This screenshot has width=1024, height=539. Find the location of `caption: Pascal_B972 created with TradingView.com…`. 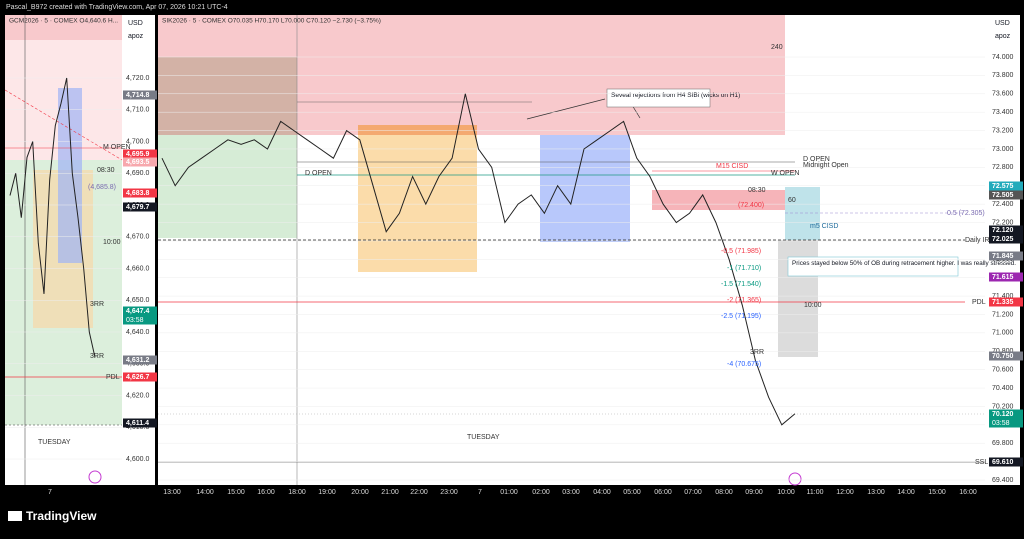

caption: Pascal_B972 created with TradingView.com… is located at coordinates (117, 7).